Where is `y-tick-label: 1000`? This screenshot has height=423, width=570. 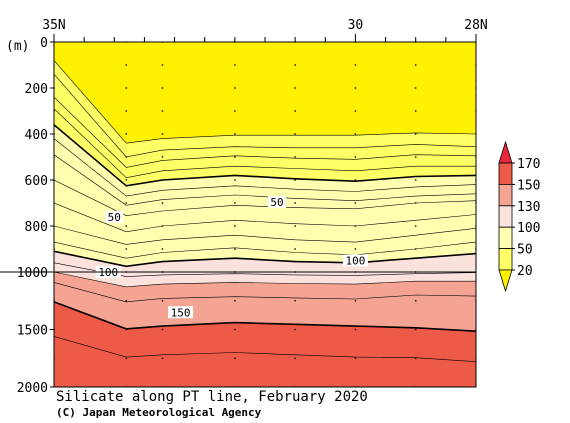 y-tick-label: 1000 is located at coordinates (32, 273).